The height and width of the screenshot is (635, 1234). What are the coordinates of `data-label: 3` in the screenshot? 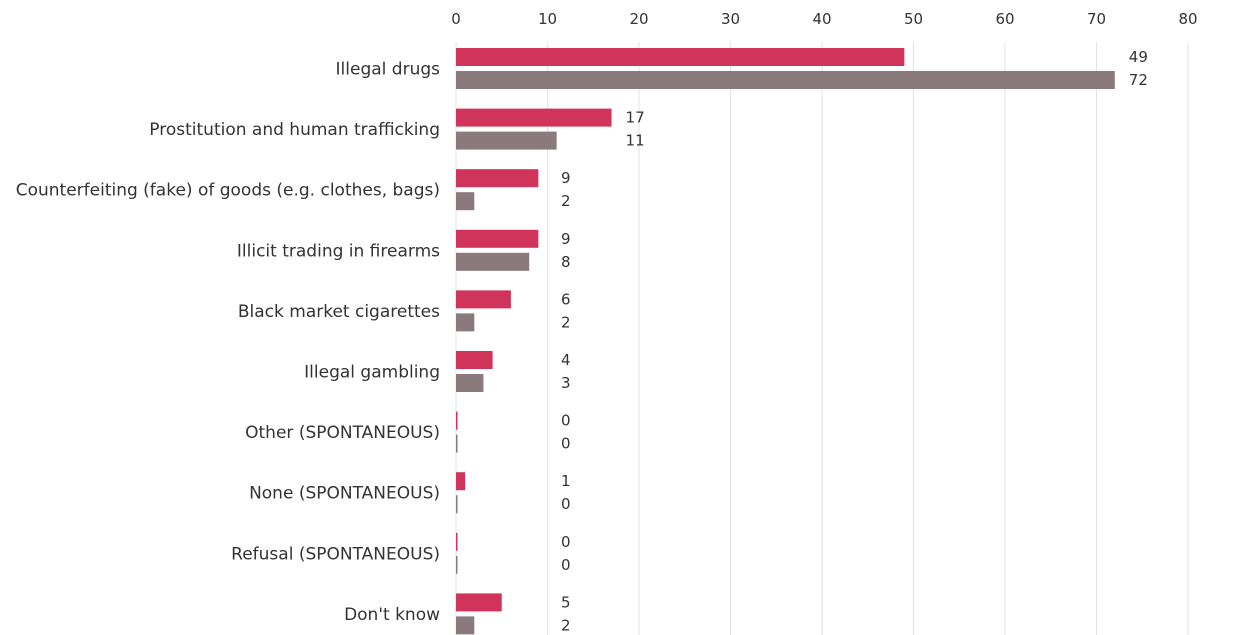 It's located at (566, 383).